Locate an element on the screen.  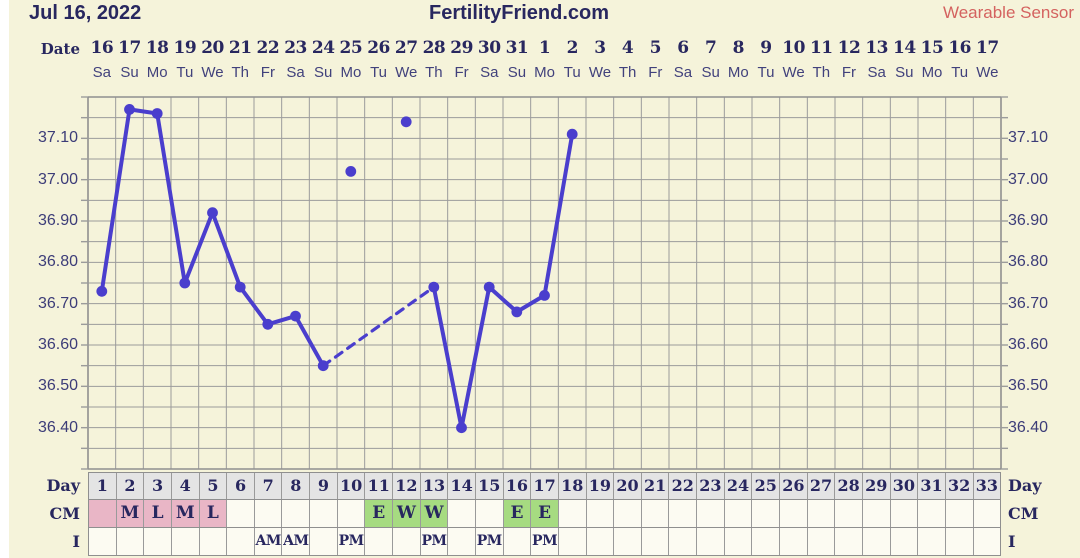
intercourse-cell-7: AM is located at coordinates (268, 541).